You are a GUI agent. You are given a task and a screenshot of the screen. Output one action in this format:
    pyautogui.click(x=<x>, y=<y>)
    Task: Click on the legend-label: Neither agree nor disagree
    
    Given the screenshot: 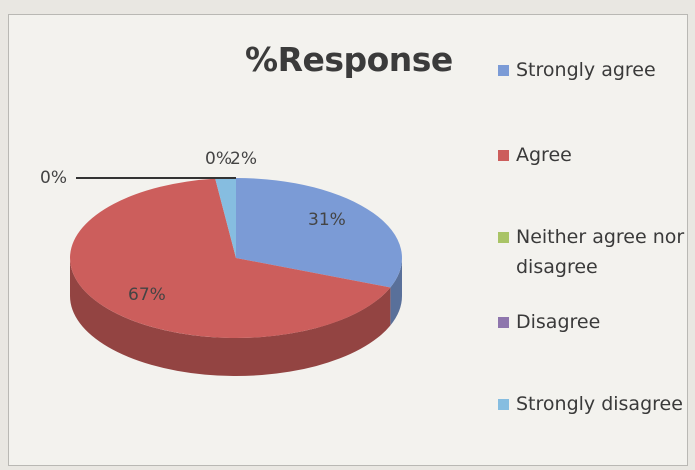 What is the action you would take?
    pyautogui.click(x=600, y=252)
    